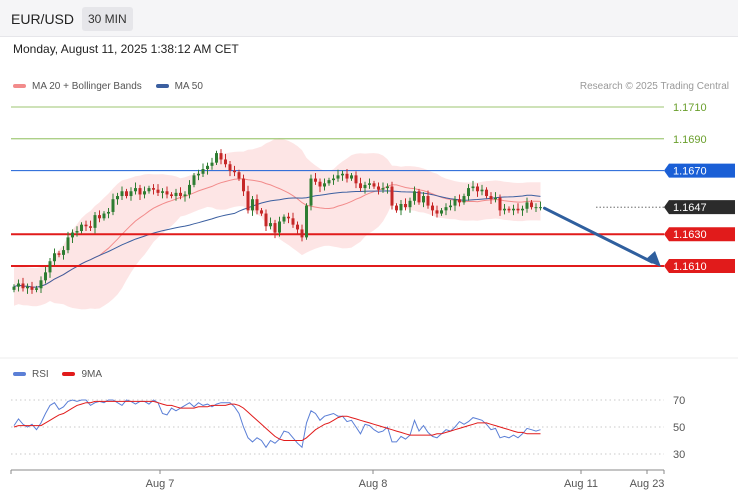  I want to click on rsi-tick-label: 30, so click(679, 455).